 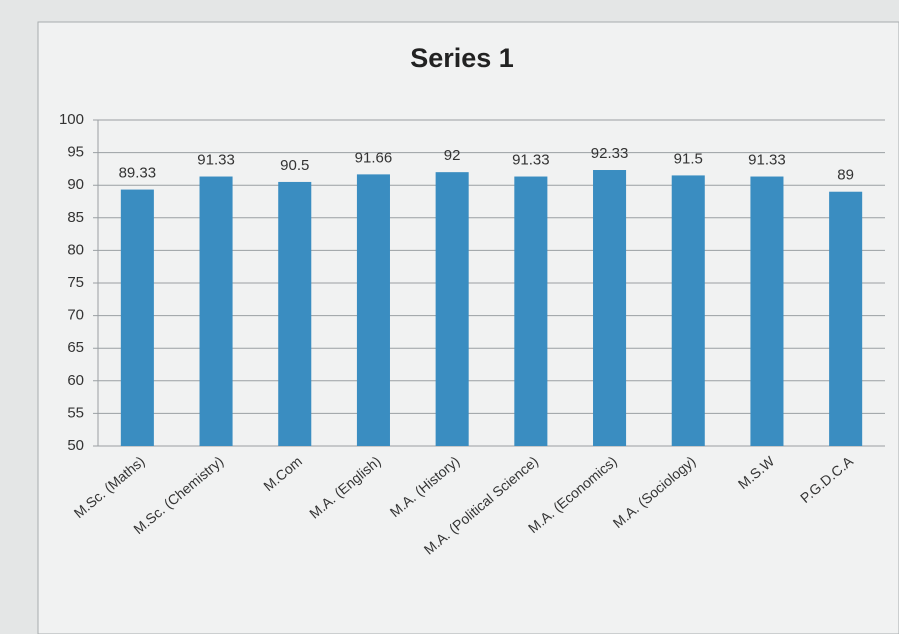 What do you see at coordinates (75, 445) in the screenshot?
I see `y-tick-label: 50` at bounding box center [75, 445].